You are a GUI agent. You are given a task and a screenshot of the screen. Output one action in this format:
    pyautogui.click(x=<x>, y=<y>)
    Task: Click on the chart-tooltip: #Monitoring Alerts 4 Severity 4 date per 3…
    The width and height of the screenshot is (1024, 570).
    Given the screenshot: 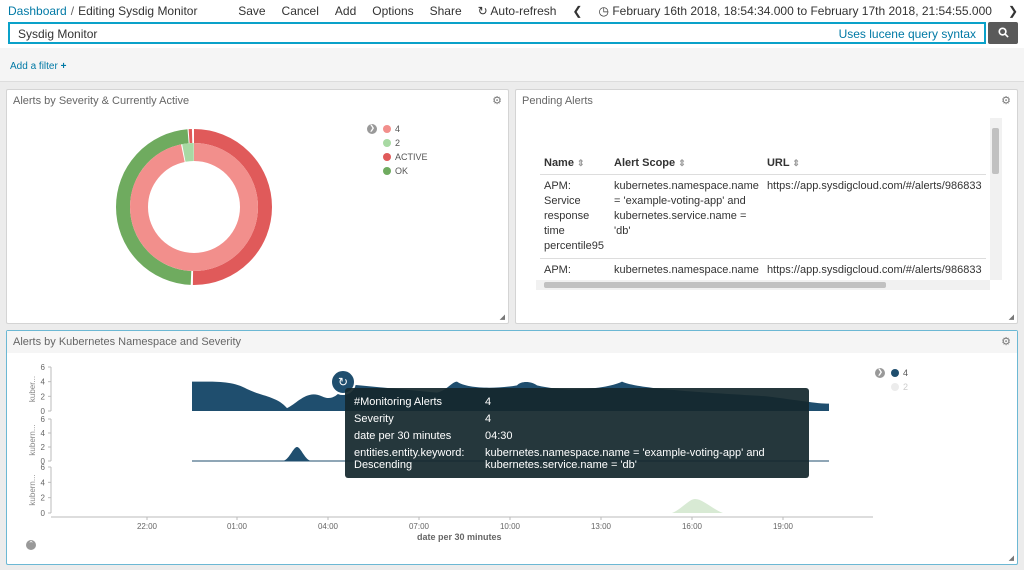 What is the action you would take?
    pyautogui.click(x=577, y=433)
    